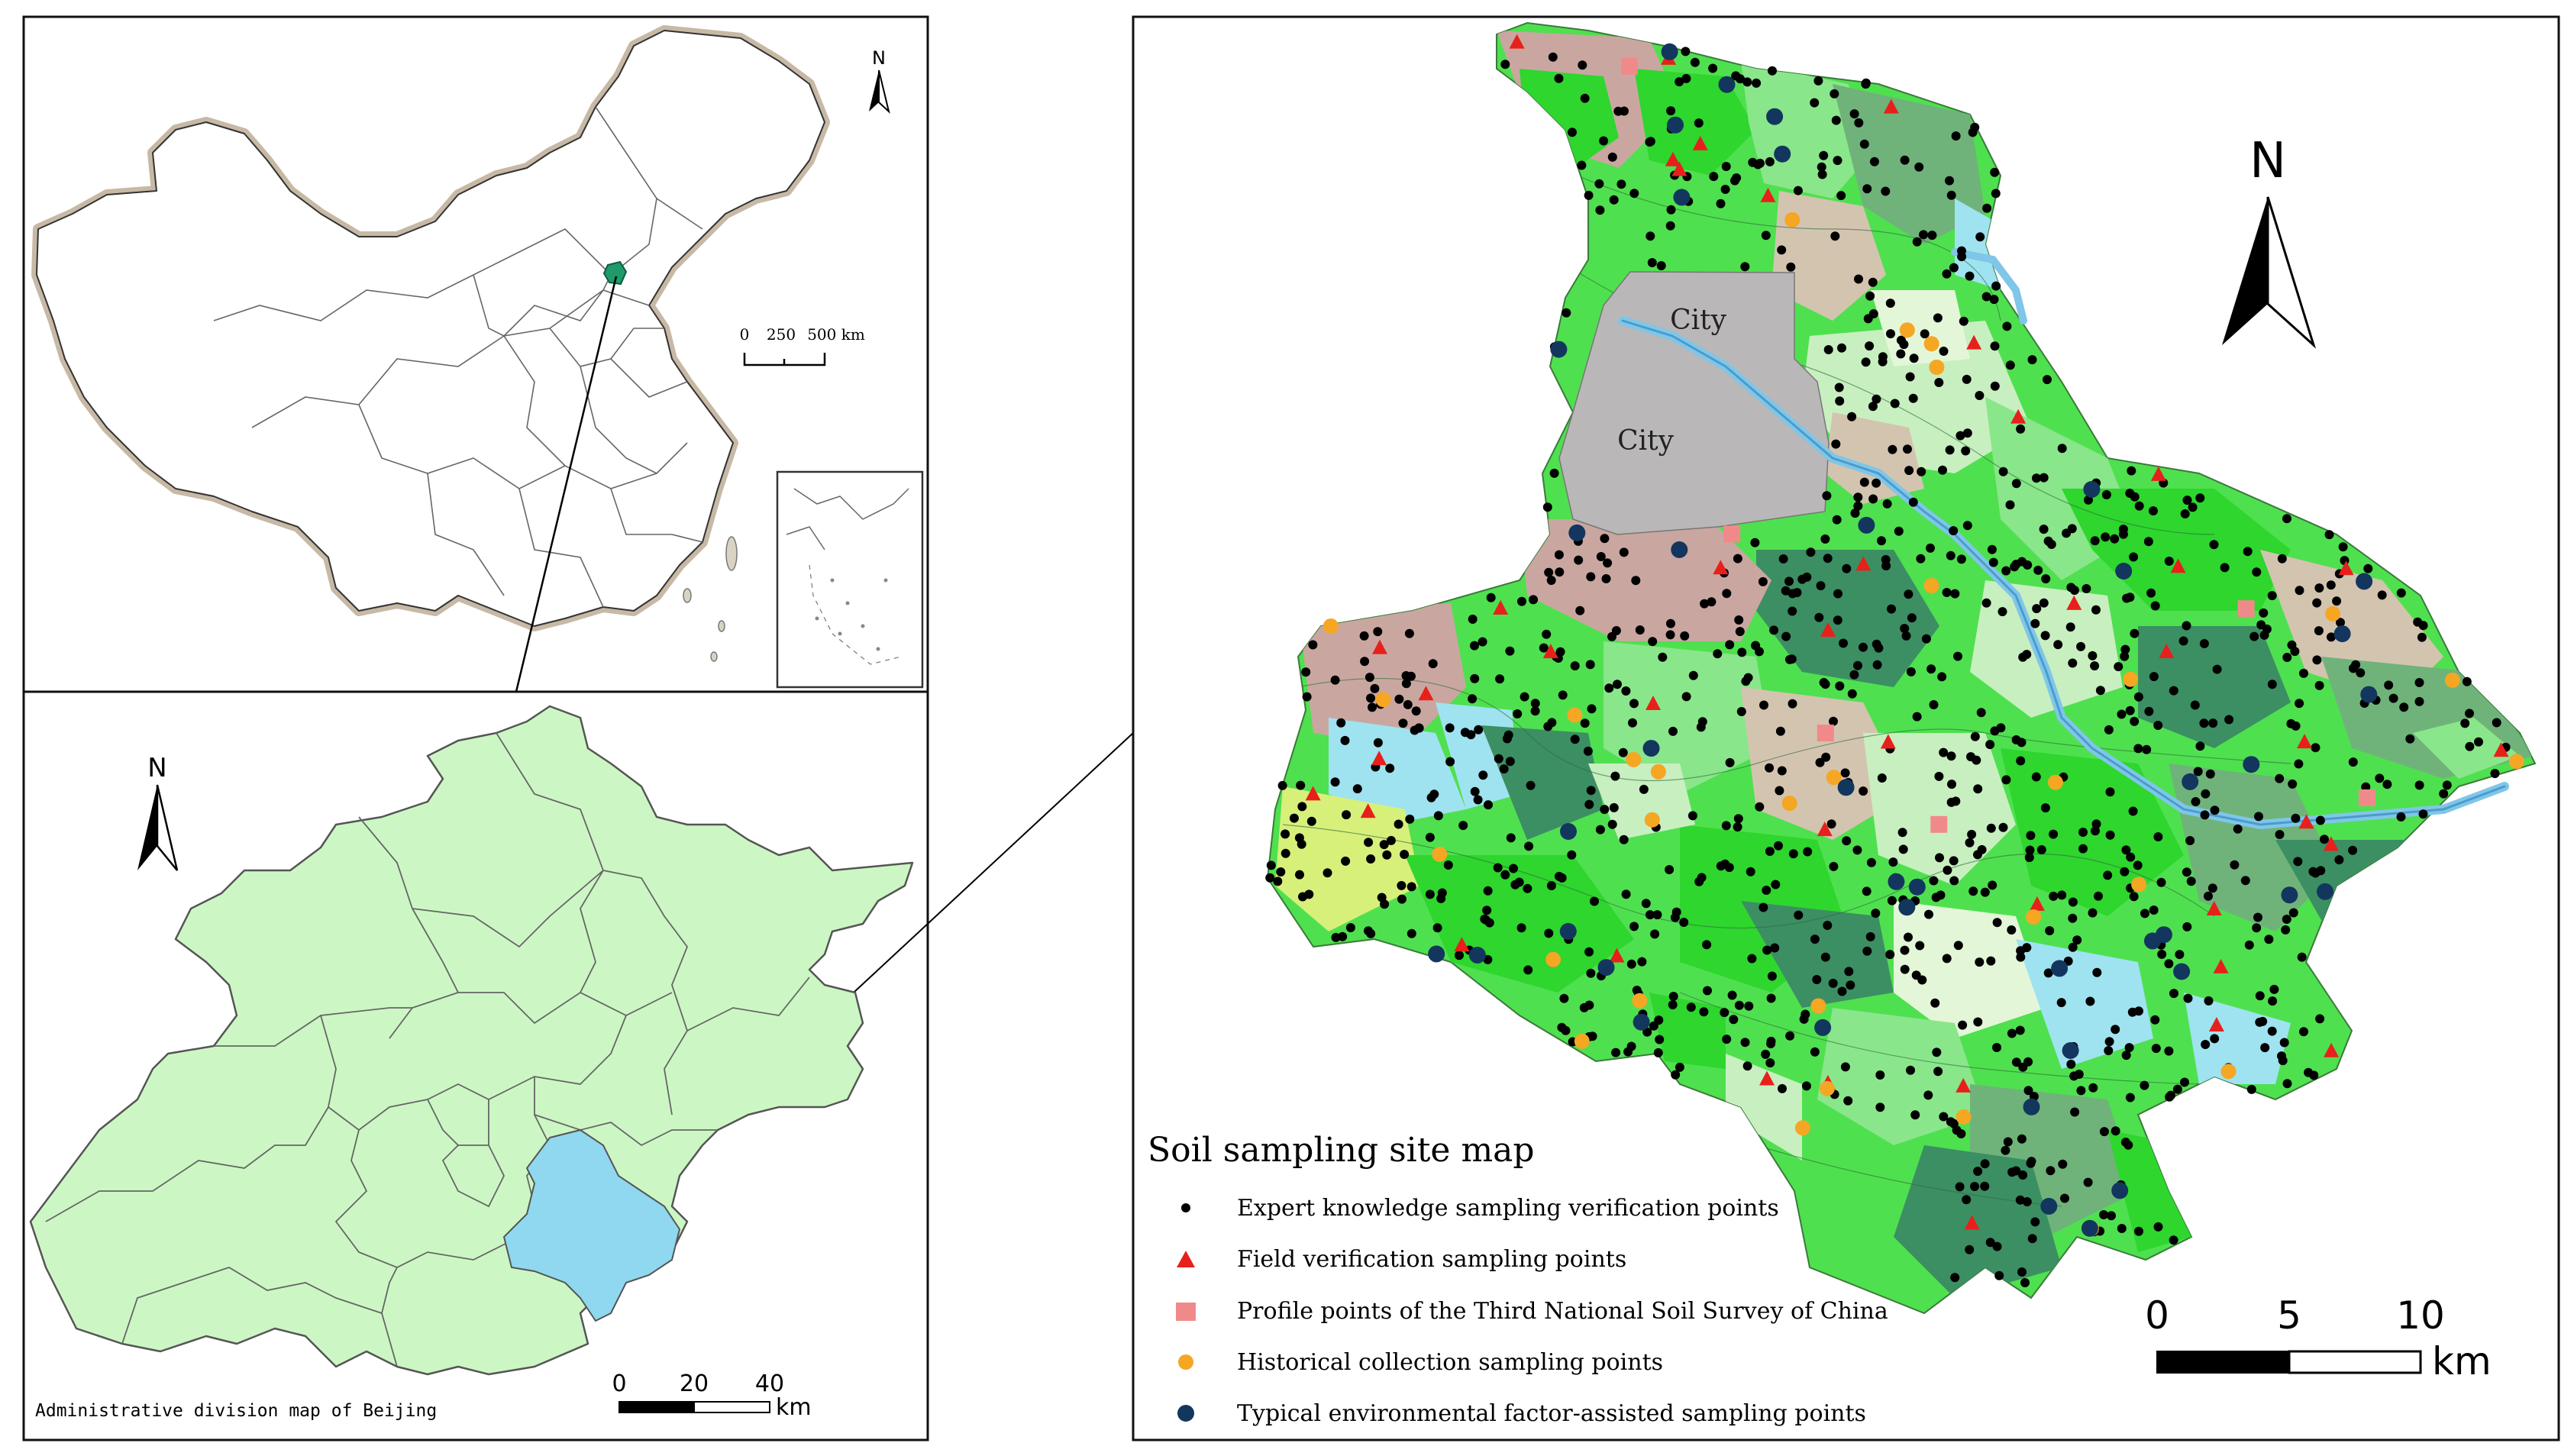  What do you see at coordinates (1185, 1362) in the screenshot?
I see `legend-symbol-historical` at bounding box center [1185, 1362].